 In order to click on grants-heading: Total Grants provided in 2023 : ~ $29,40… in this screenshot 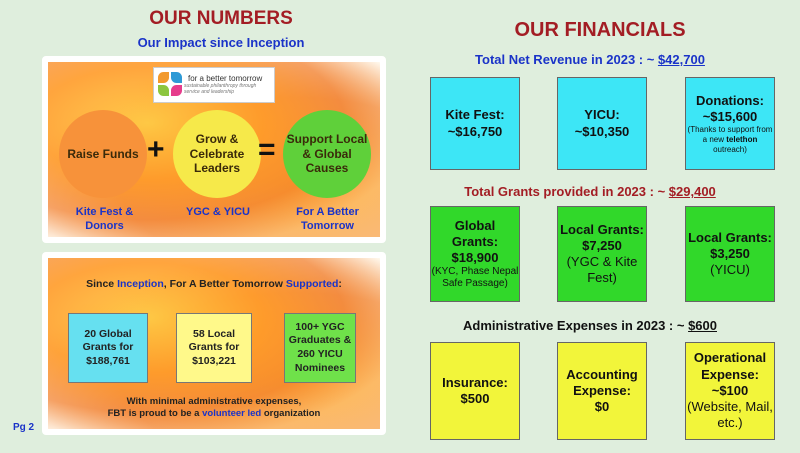, I will do `click(590, 191)`.